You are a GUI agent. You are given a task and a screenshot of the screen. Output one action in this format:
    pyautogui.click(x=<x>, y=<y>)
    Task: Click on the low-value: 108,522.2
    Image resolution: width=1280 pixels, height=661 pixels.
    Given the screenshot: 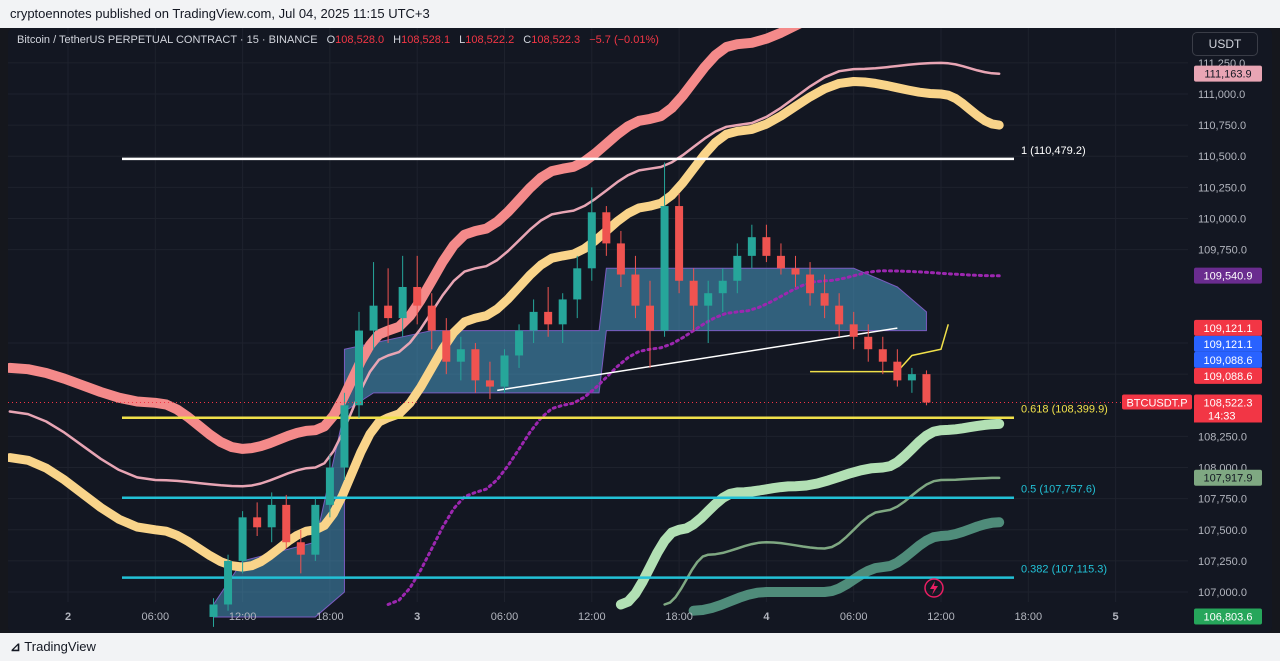 What is the action you would take?
    pyautogui.click(x=490, y=40)
    